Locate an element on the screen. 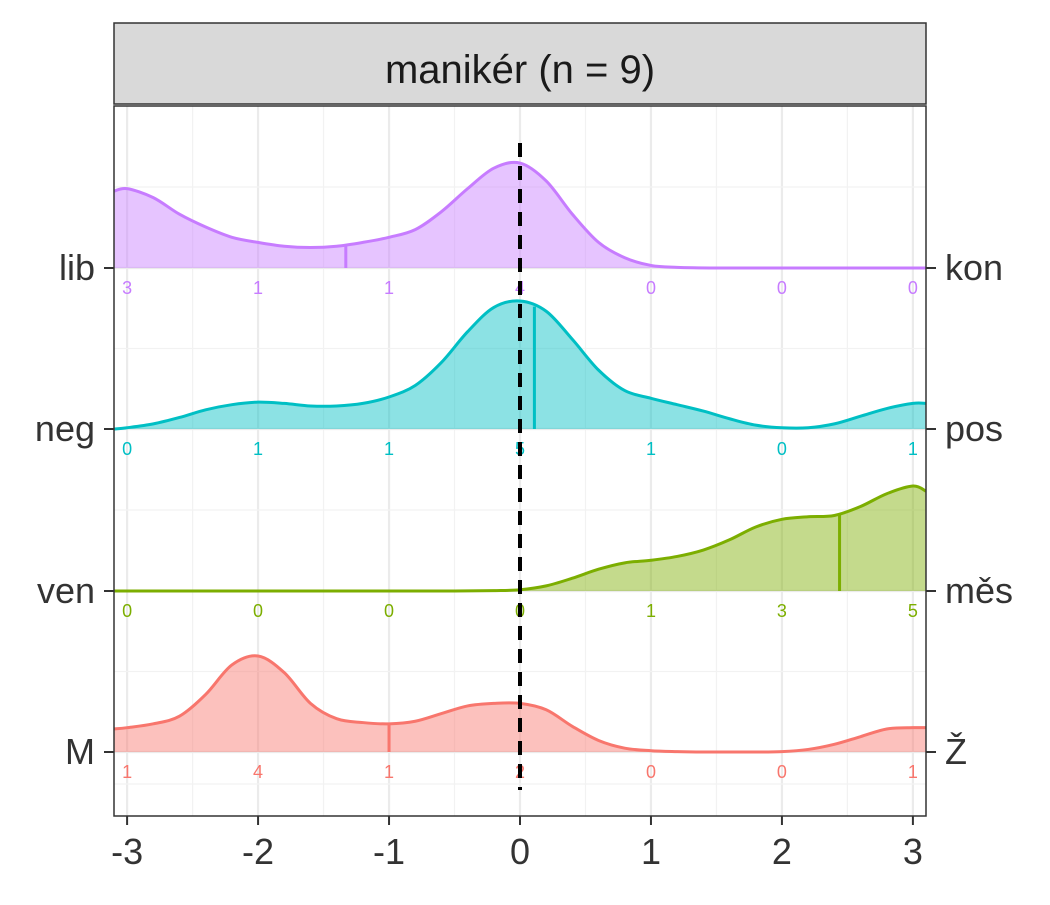 This screenshot has height=905, width=1050. right-axis-label: měs is located at coordinates (979, 590).